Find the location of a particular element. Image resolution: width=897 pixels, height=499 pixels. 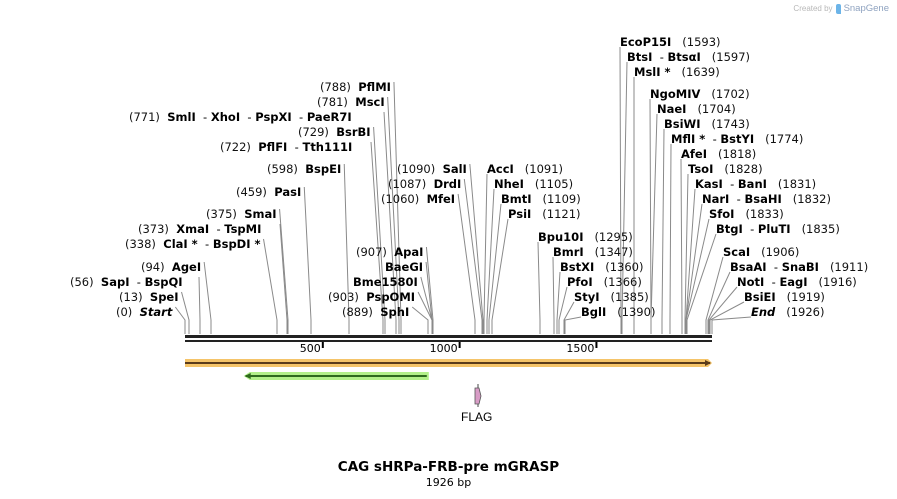

restriction-site-label: EcoP15I (1593) is located at coordinates (670, 42).